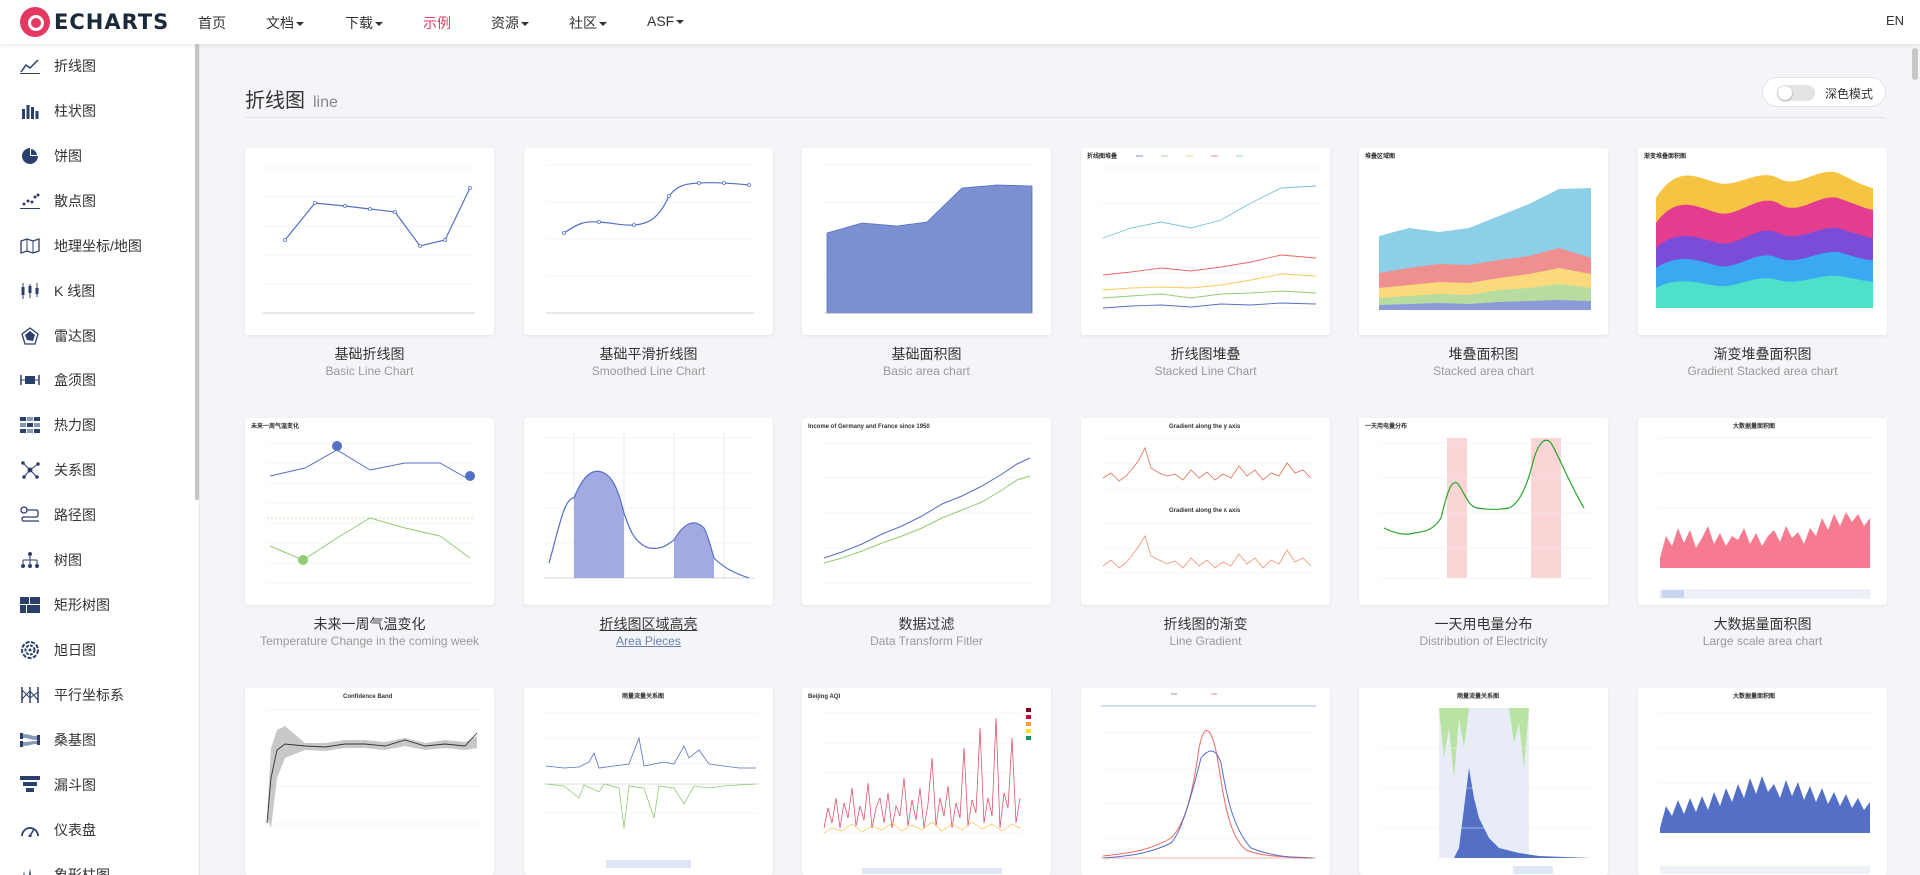 The height and width of the screenshot is (875, 1920). I want to click on basic-area-thumbnail, so click(928, 239).